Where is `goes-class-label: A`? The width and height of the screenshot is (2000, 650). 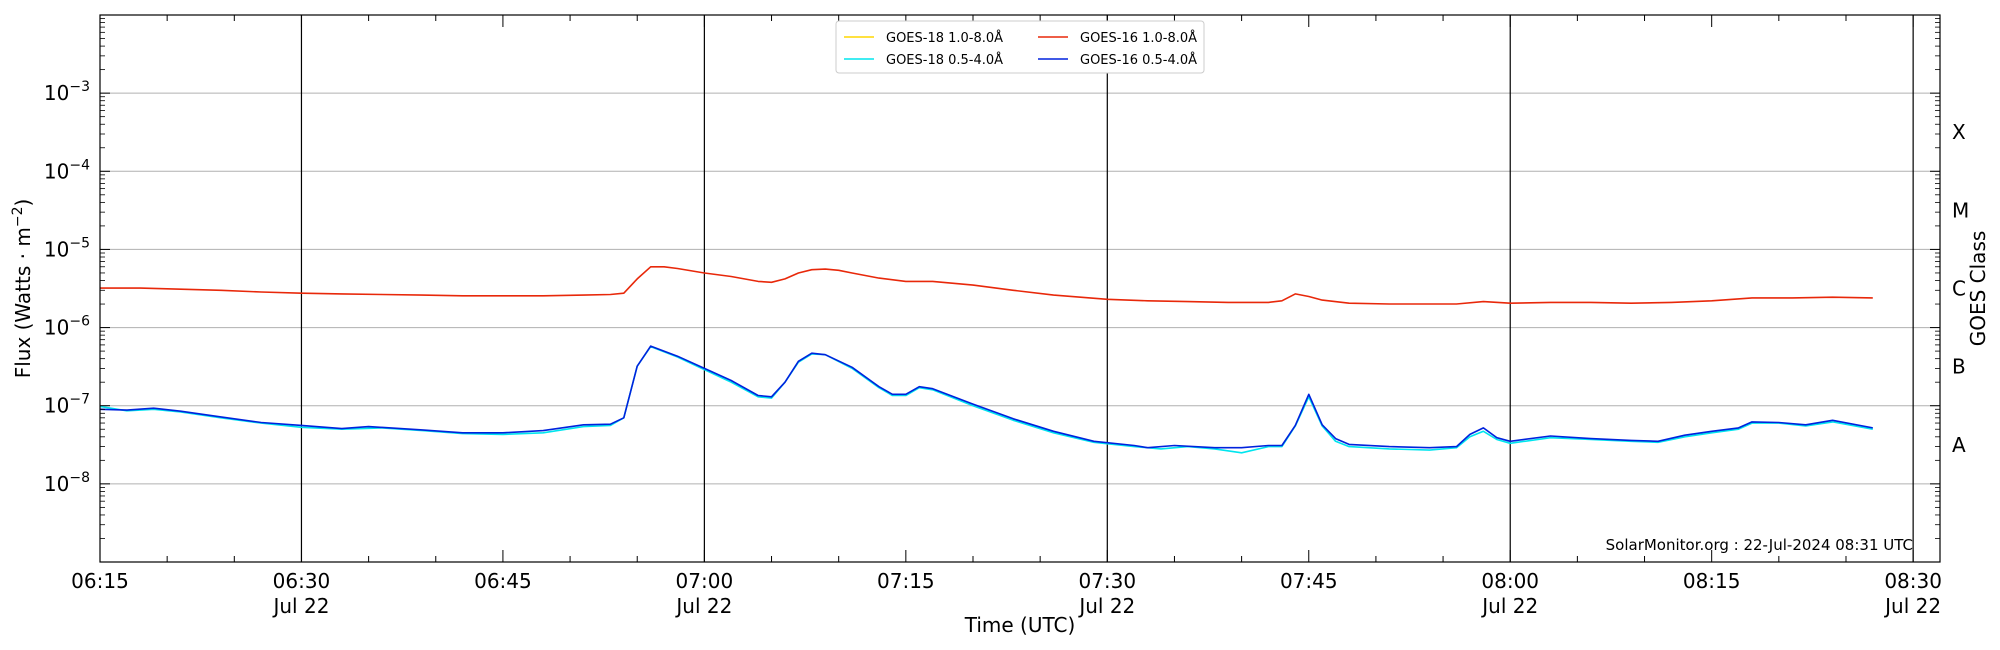
goes-class-label: A is located at coordinates (1959, 445).